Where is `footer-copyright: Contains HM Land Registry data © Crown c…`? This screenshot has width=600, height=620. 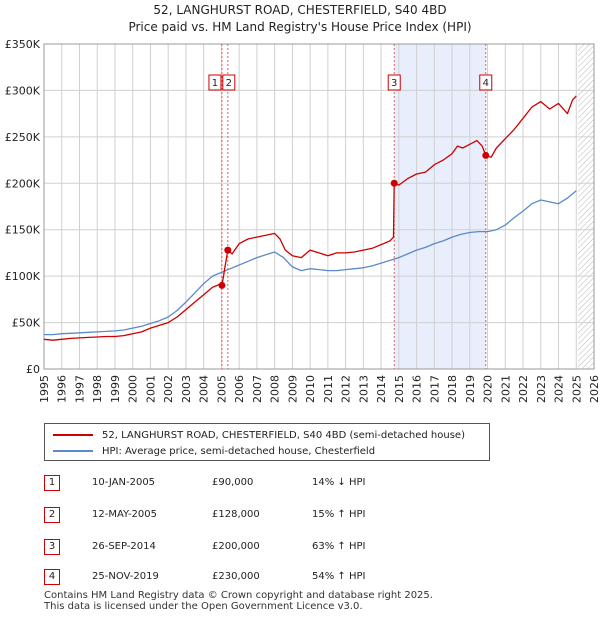 footer-copyright: Contains HM Land Registry data © Crown c… is located at coordinates (238, 595).